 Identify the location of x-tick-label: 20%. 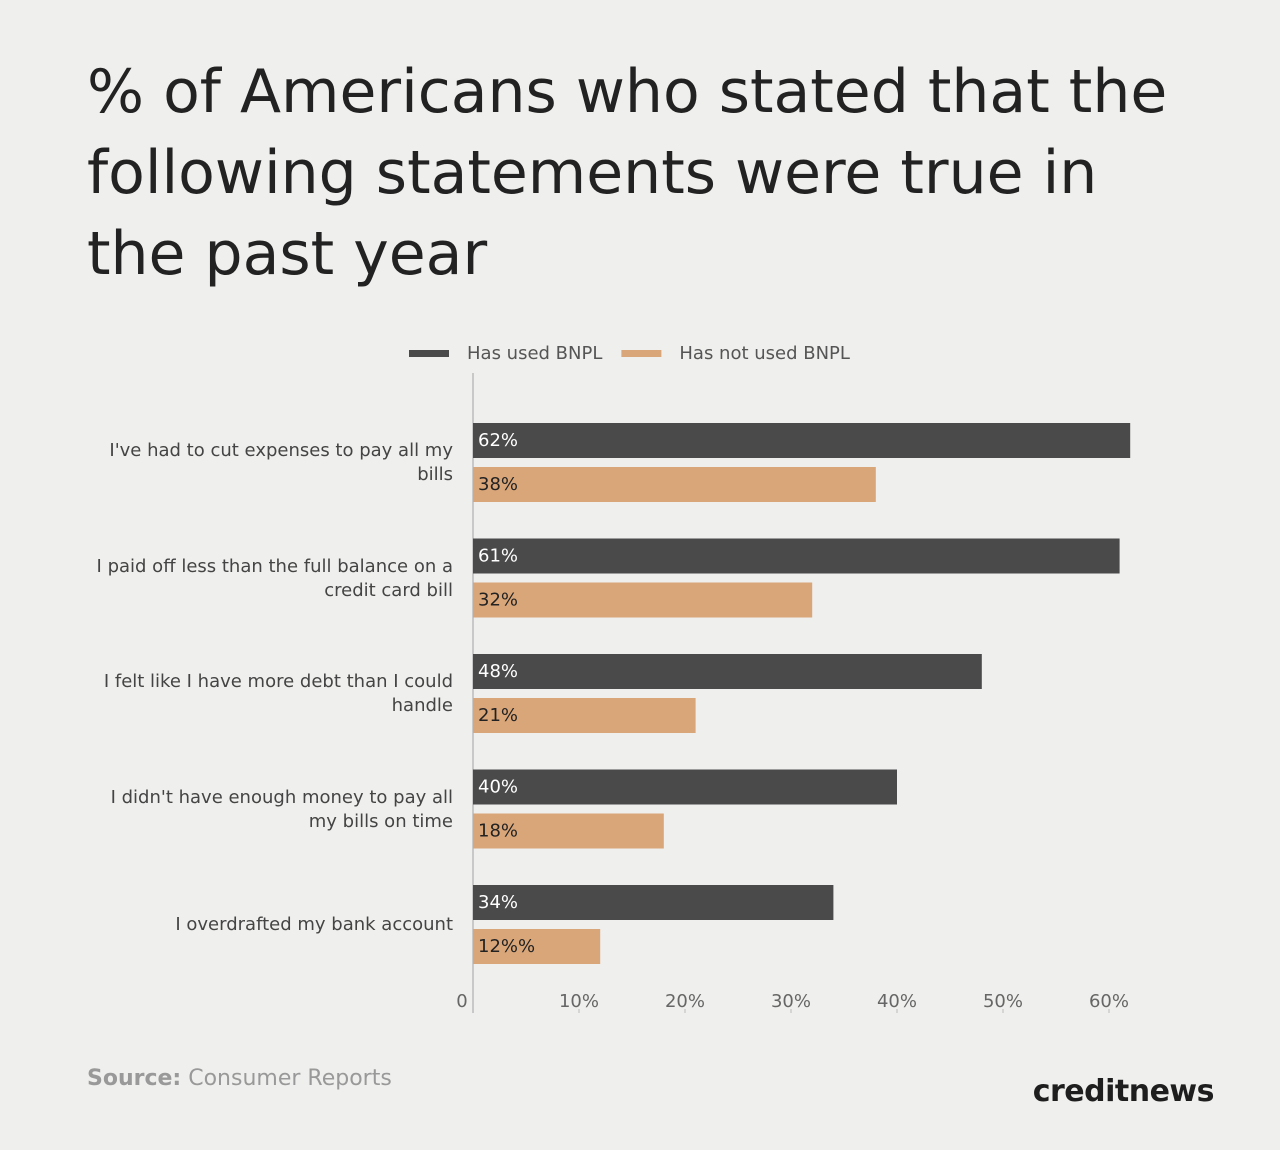
(685, 1001).